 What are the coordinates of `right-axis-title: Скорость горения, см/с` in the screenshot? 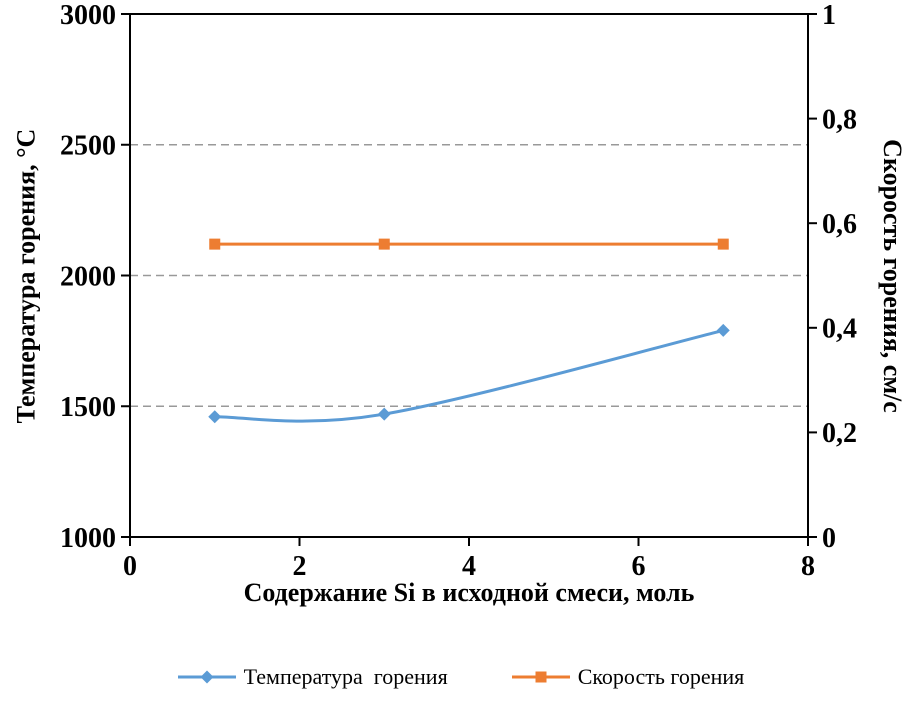 It's located at (893, 275).